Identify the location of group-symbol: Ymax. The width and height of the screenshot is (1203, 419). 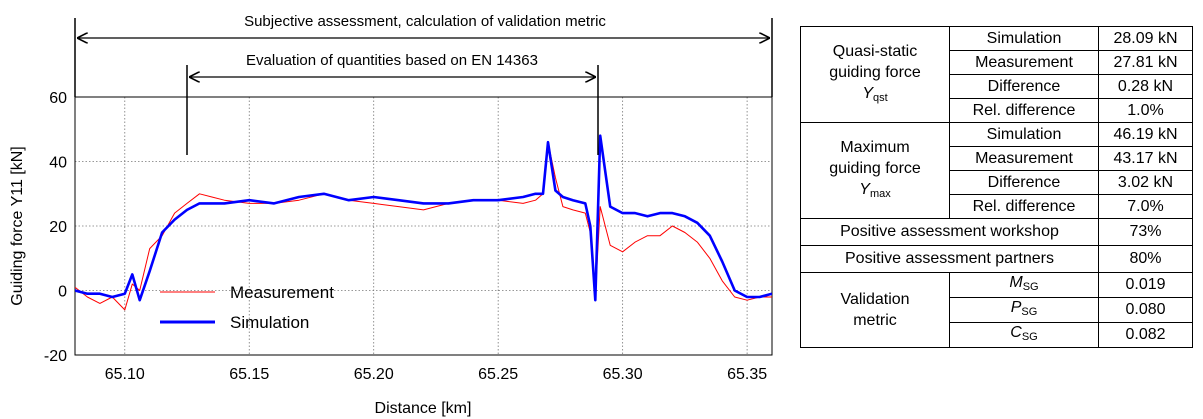
(875, 192).